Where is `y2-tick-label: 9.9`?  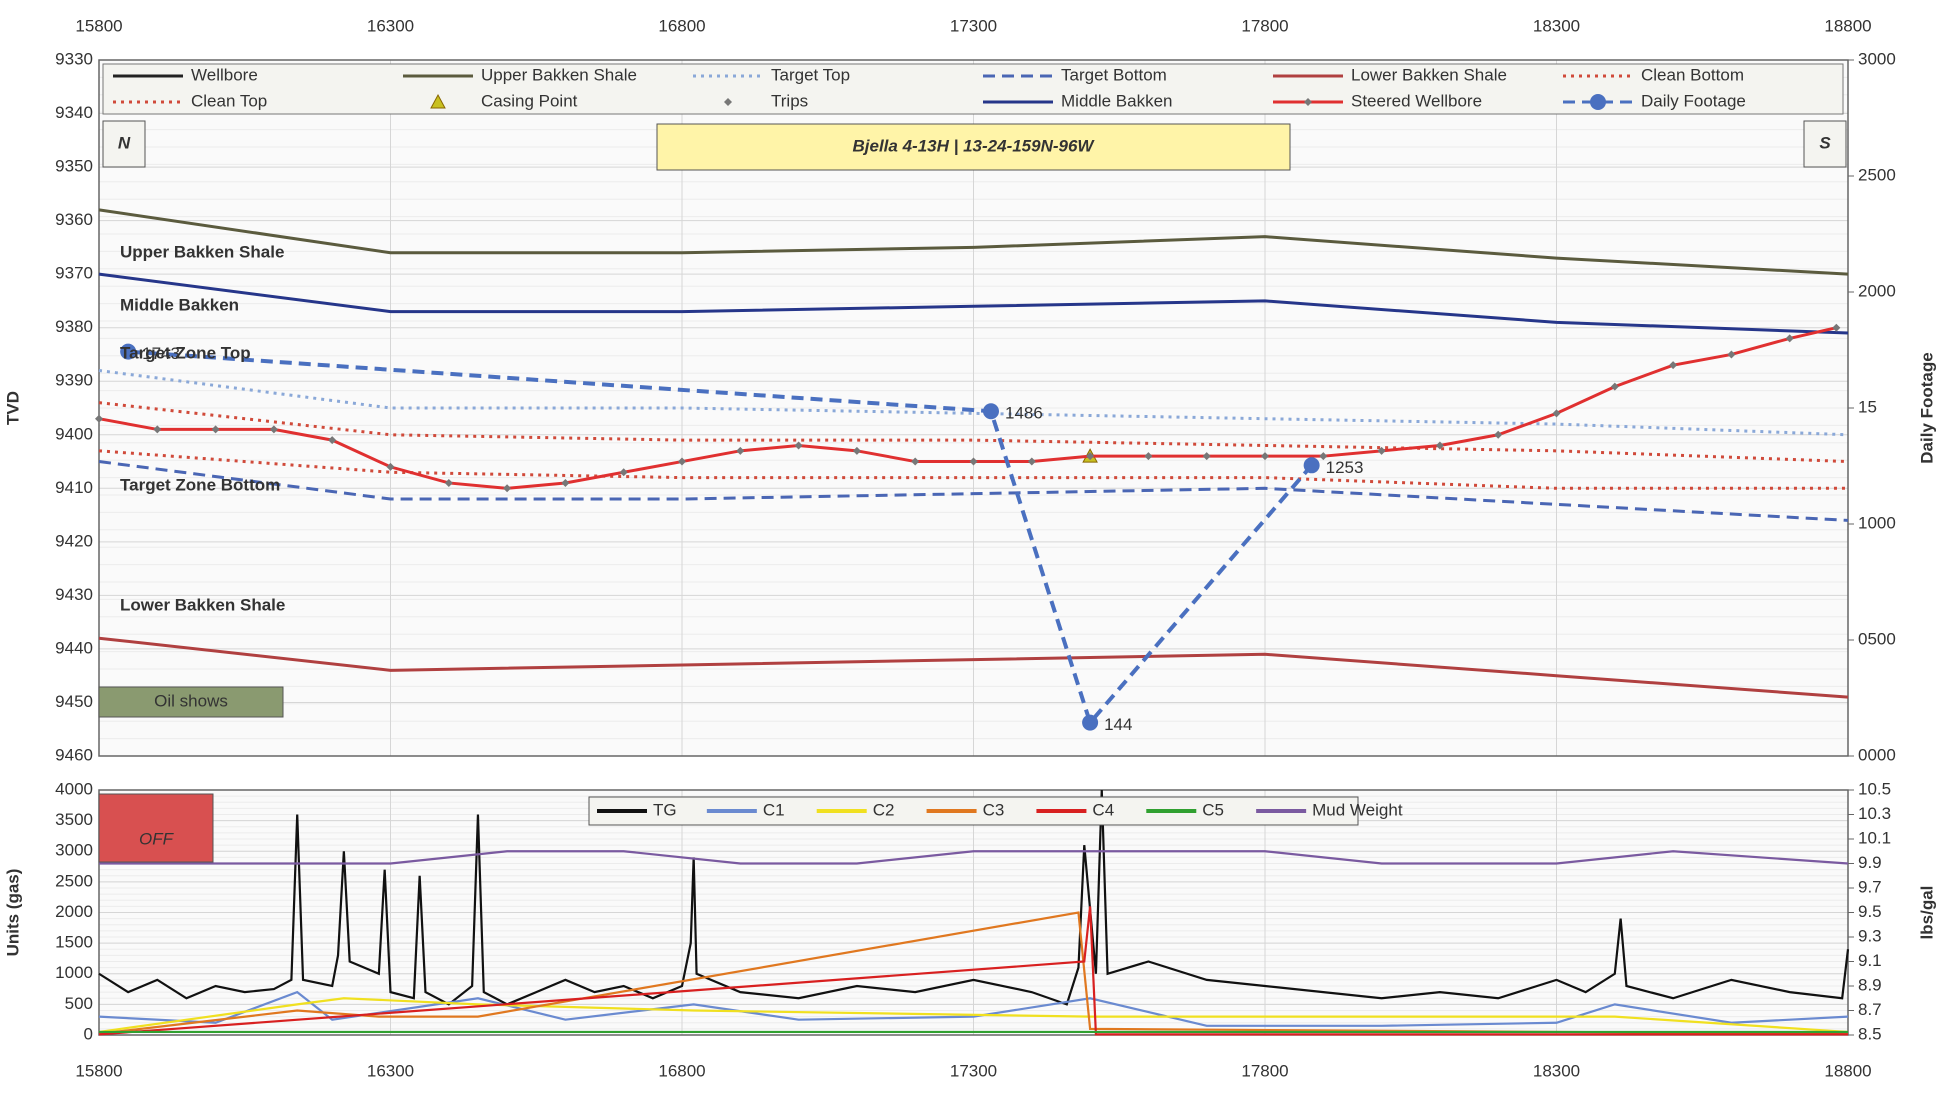
y2-tick-label: 9.9 is located at coordinates (1870, 862).